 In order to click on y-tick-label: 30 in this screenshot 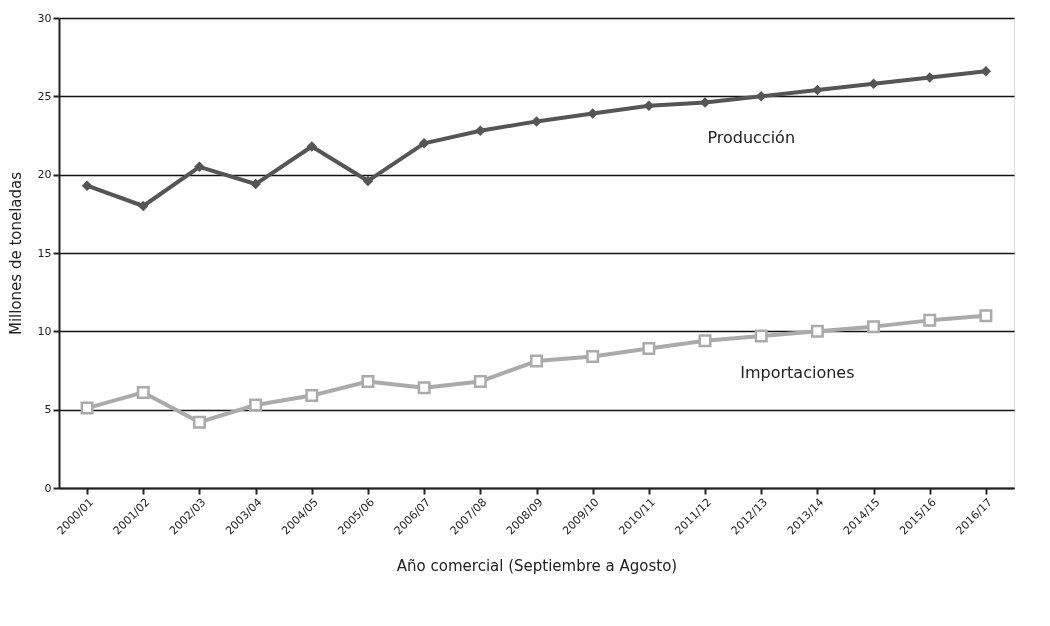, I will do `click(44, 18)`.